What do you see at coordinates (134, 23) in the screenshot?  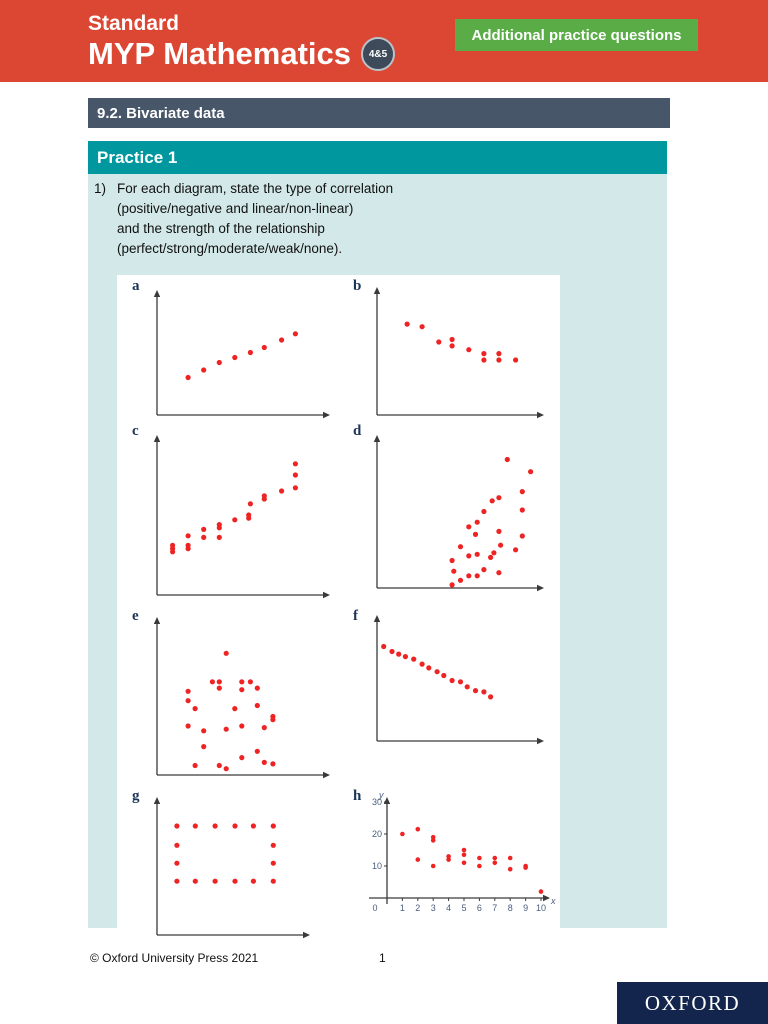 I see `edition-label: Standard` at bounding box center [134, 23].